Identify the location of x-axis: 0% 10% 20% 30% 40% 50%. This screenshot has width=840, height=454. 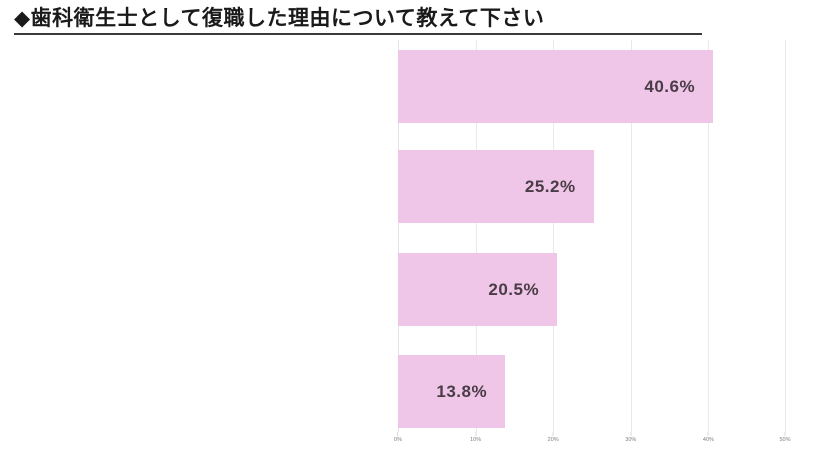
(592, 443).